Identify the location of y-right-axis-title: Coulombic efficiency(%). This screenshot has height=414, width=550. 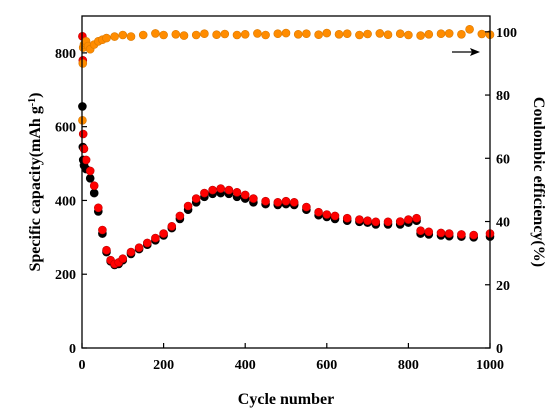
(538, 182).